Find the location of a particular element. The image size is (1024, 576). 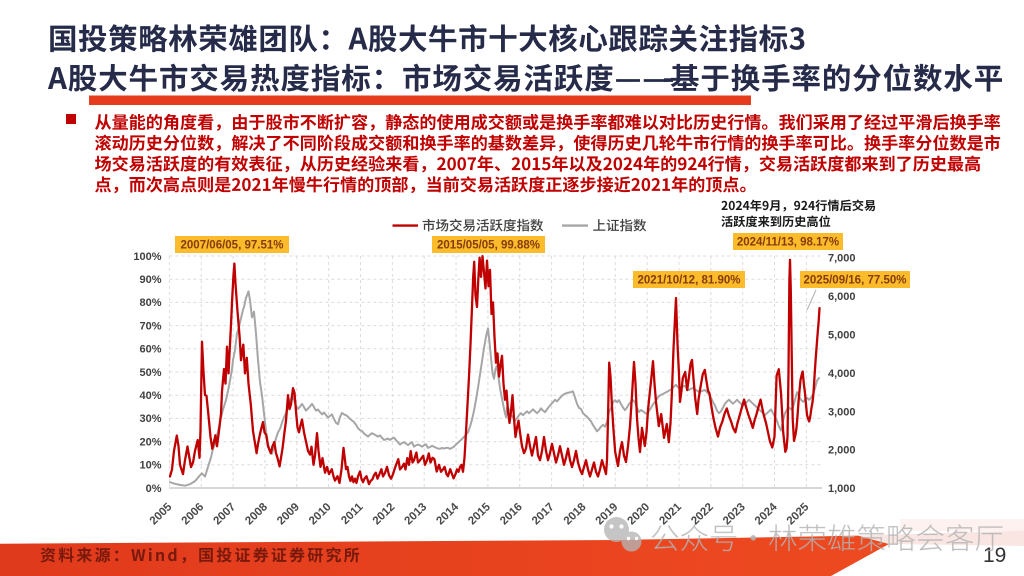

svg-text: 100% is located at coordinates (147, 257).